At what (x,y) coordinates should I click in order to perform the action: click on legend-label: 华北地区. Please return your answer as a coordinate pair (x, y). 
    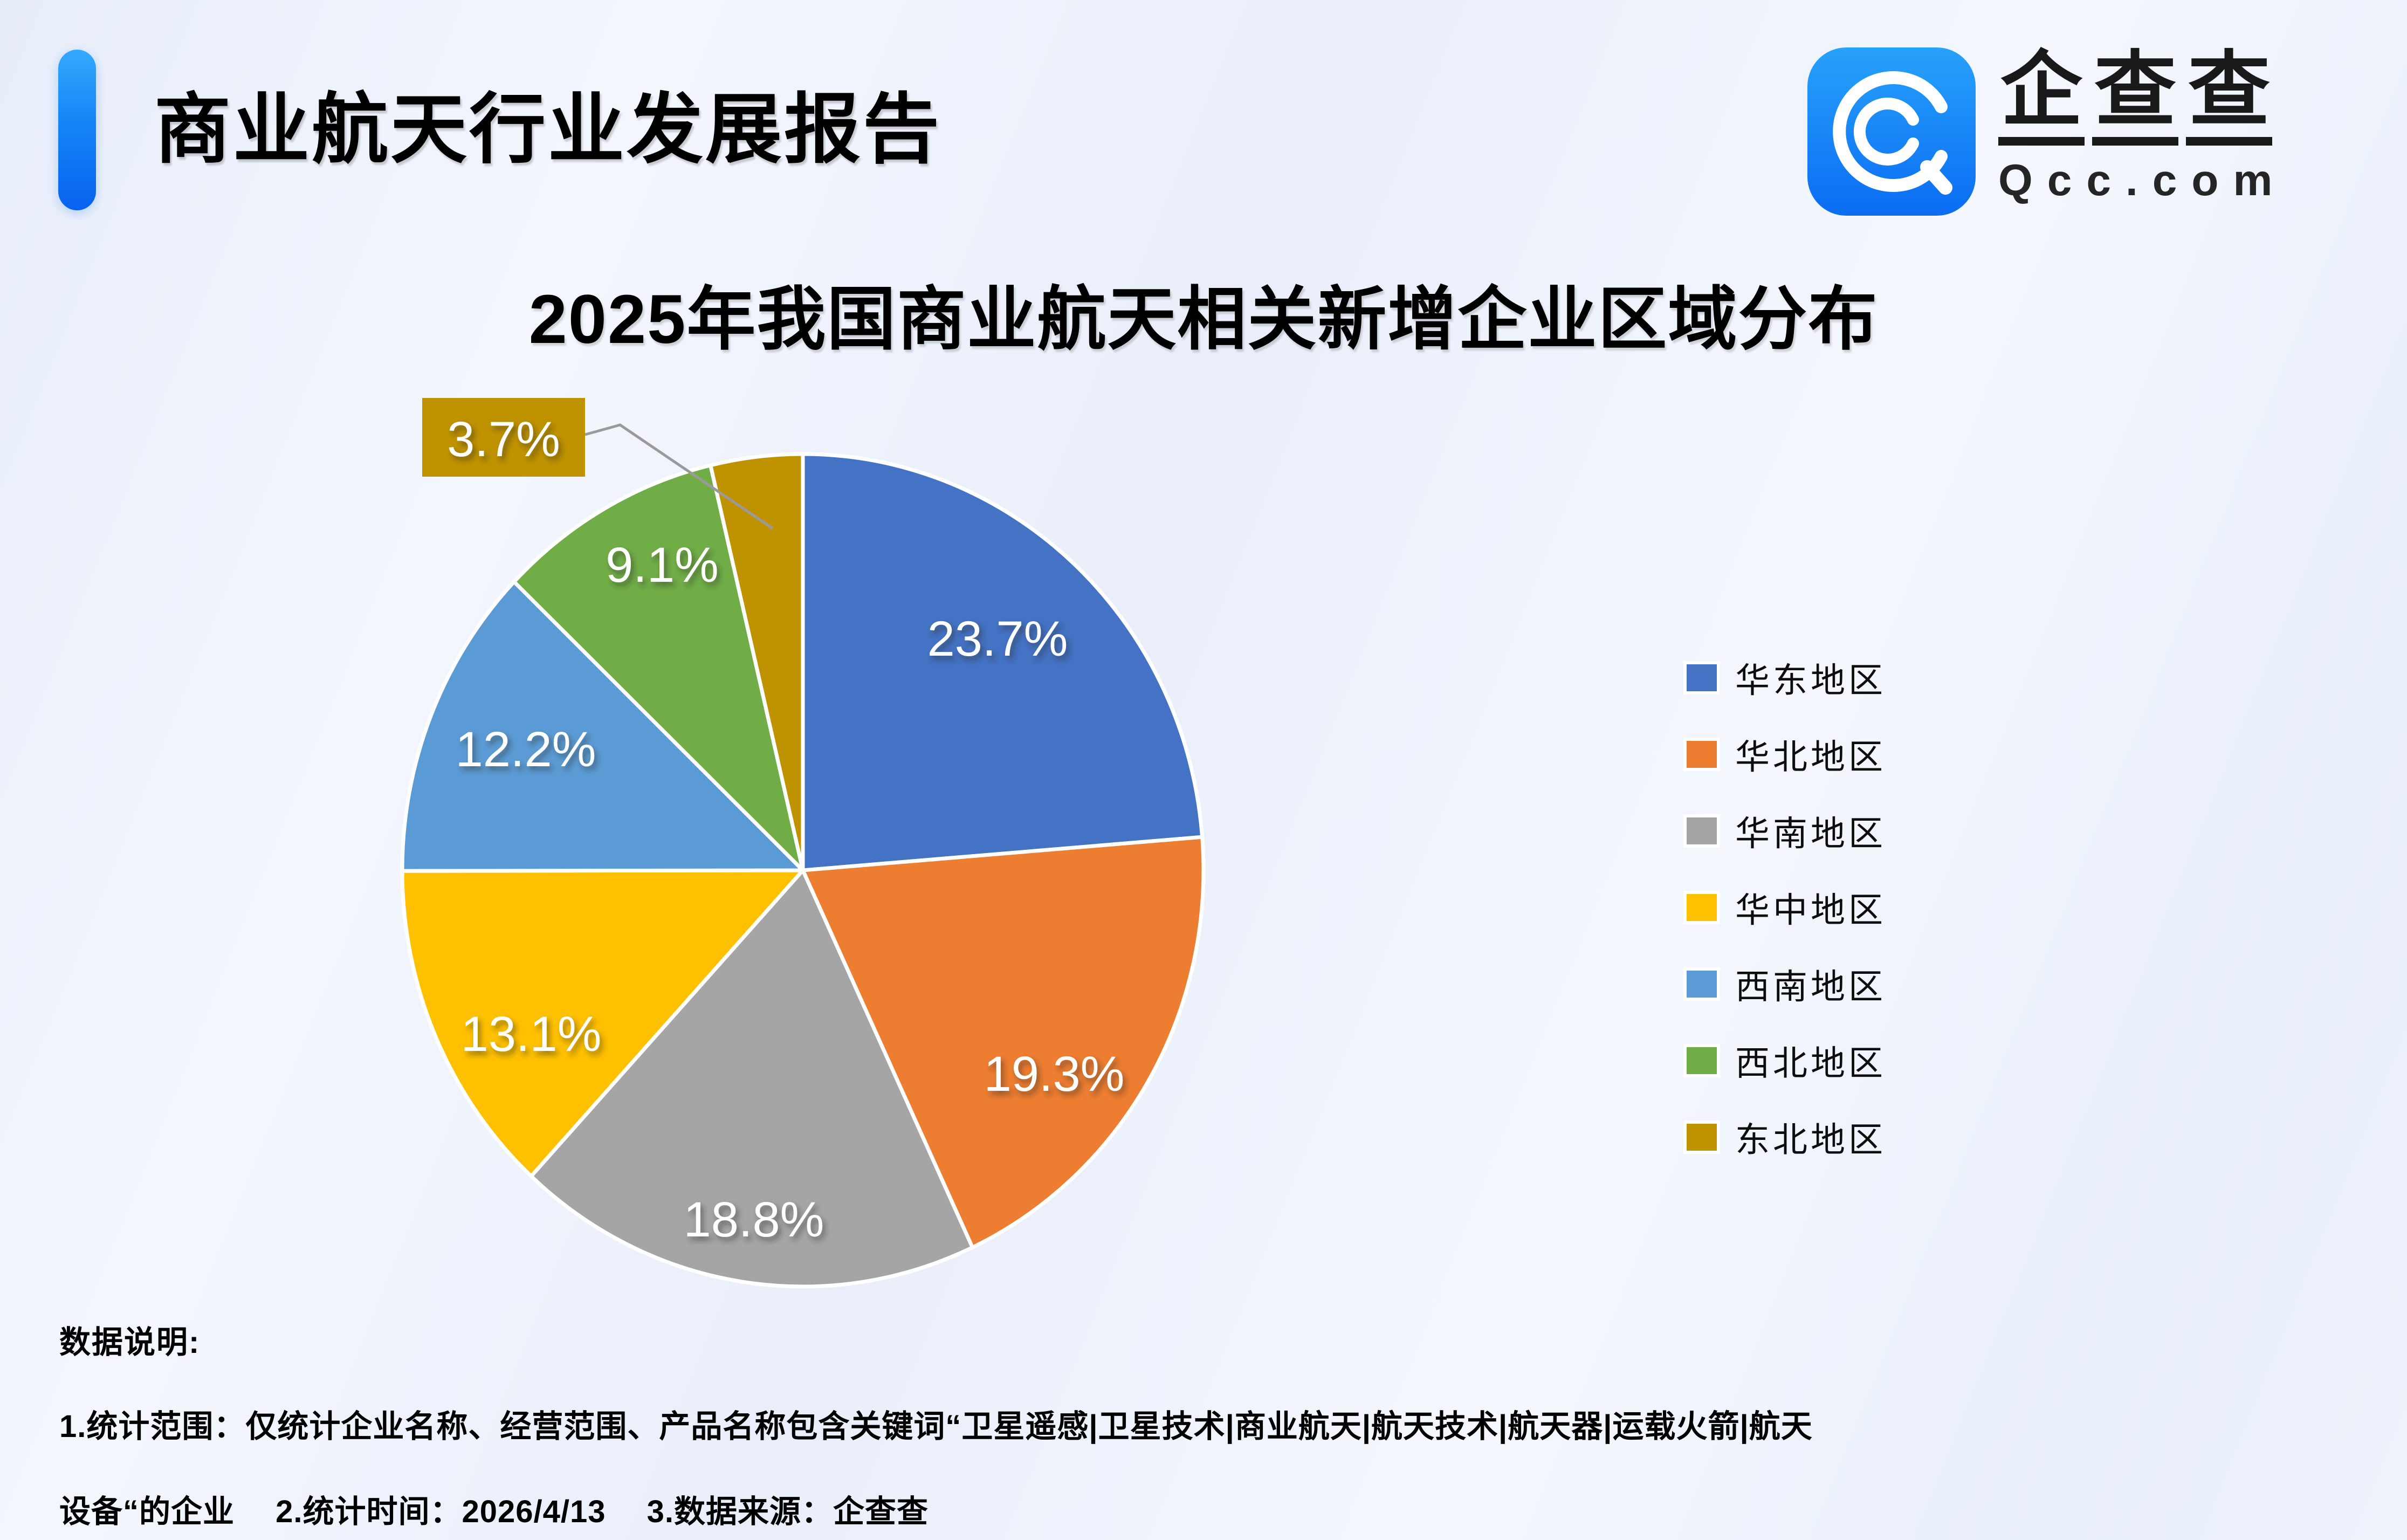
    Looking at the image, I should click on (1810, 757).